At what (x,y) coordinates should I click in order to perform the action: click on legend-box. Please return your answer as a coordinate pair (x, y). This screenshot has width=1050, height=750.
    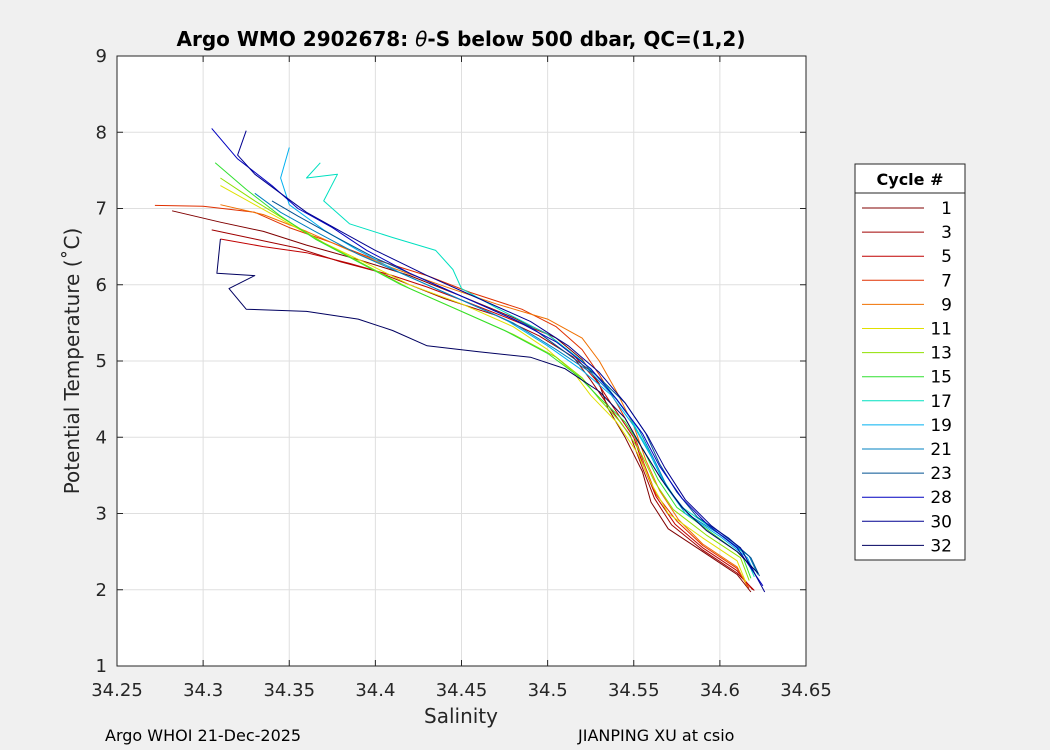
    Looking at the image, I should click on (910, 362).